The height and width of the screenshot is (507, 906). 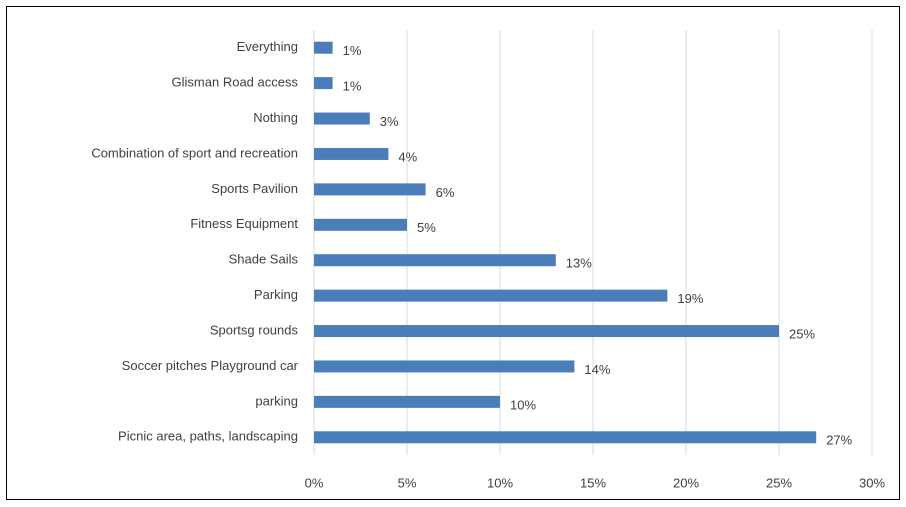 What do you see at coordinates (407, 156) in the screenshot?
I see `data-label: 4%` at bounding box center [407, 156].